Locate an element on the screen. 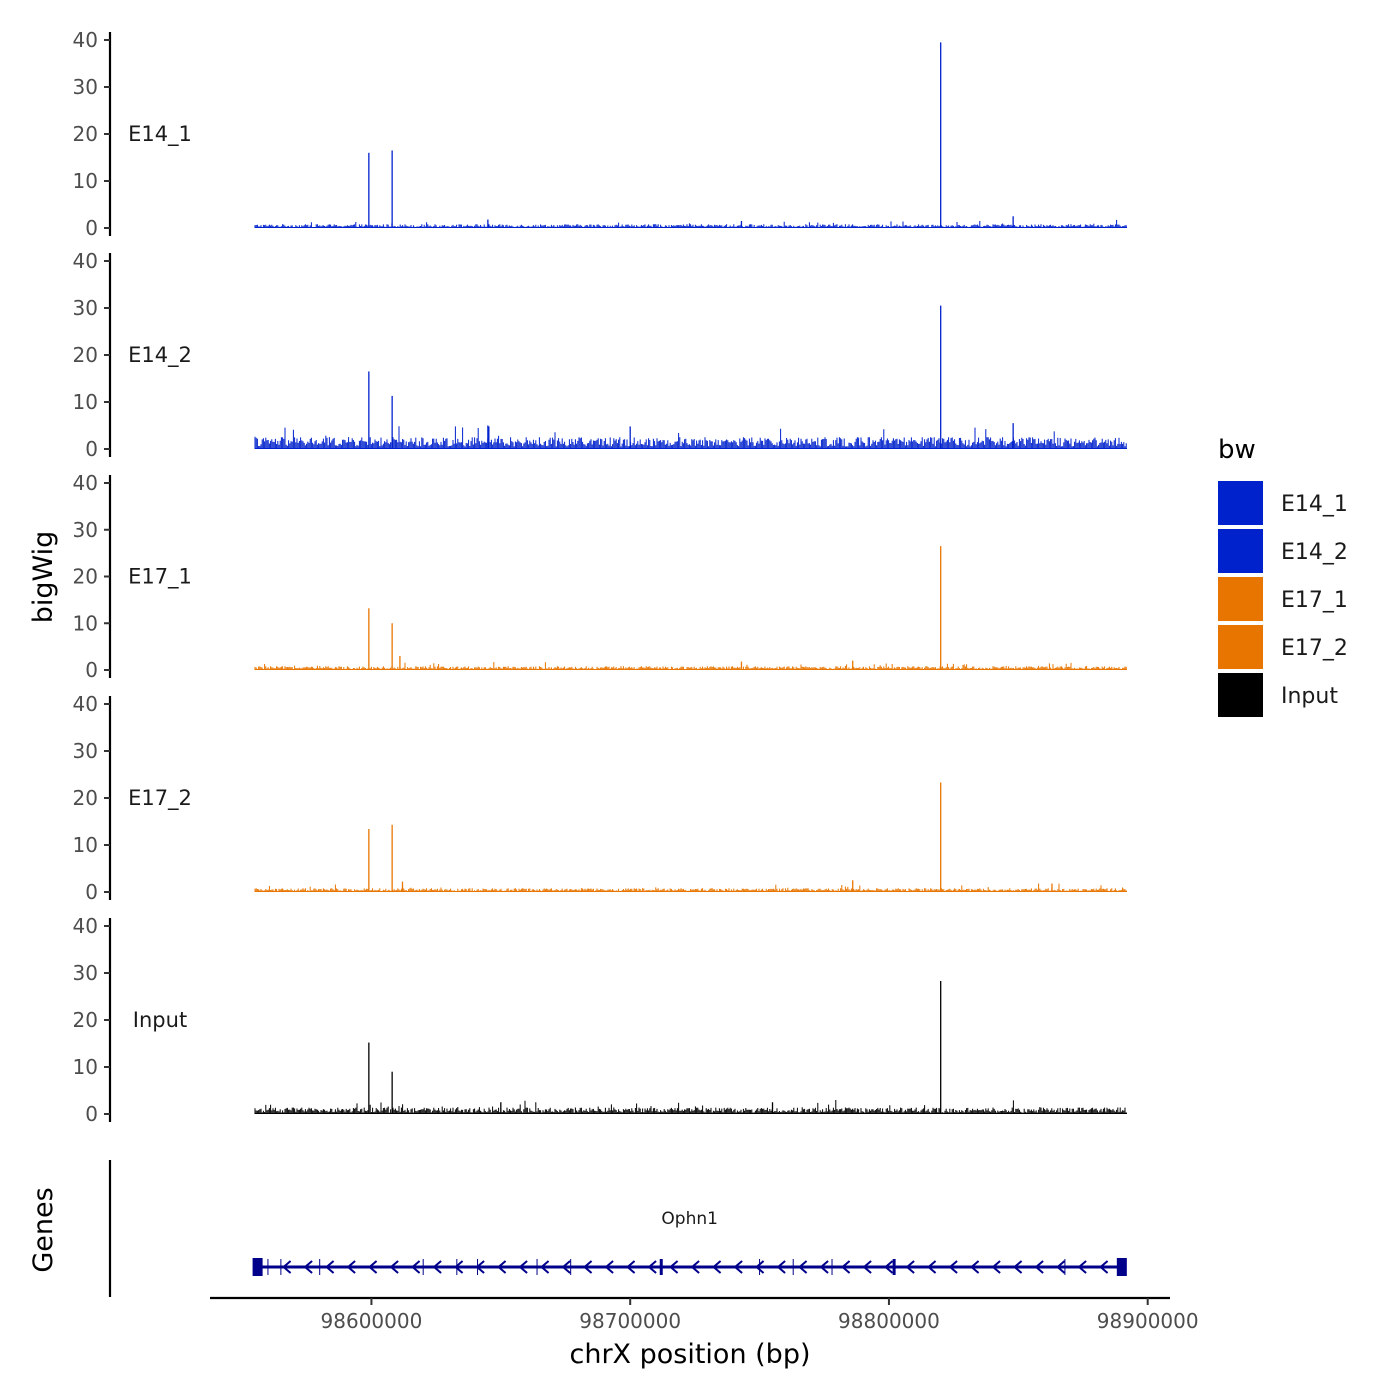 The height and width of the screenshot is (1400, 1400). track-label: E17_2 is located at coordinates (160, 798).